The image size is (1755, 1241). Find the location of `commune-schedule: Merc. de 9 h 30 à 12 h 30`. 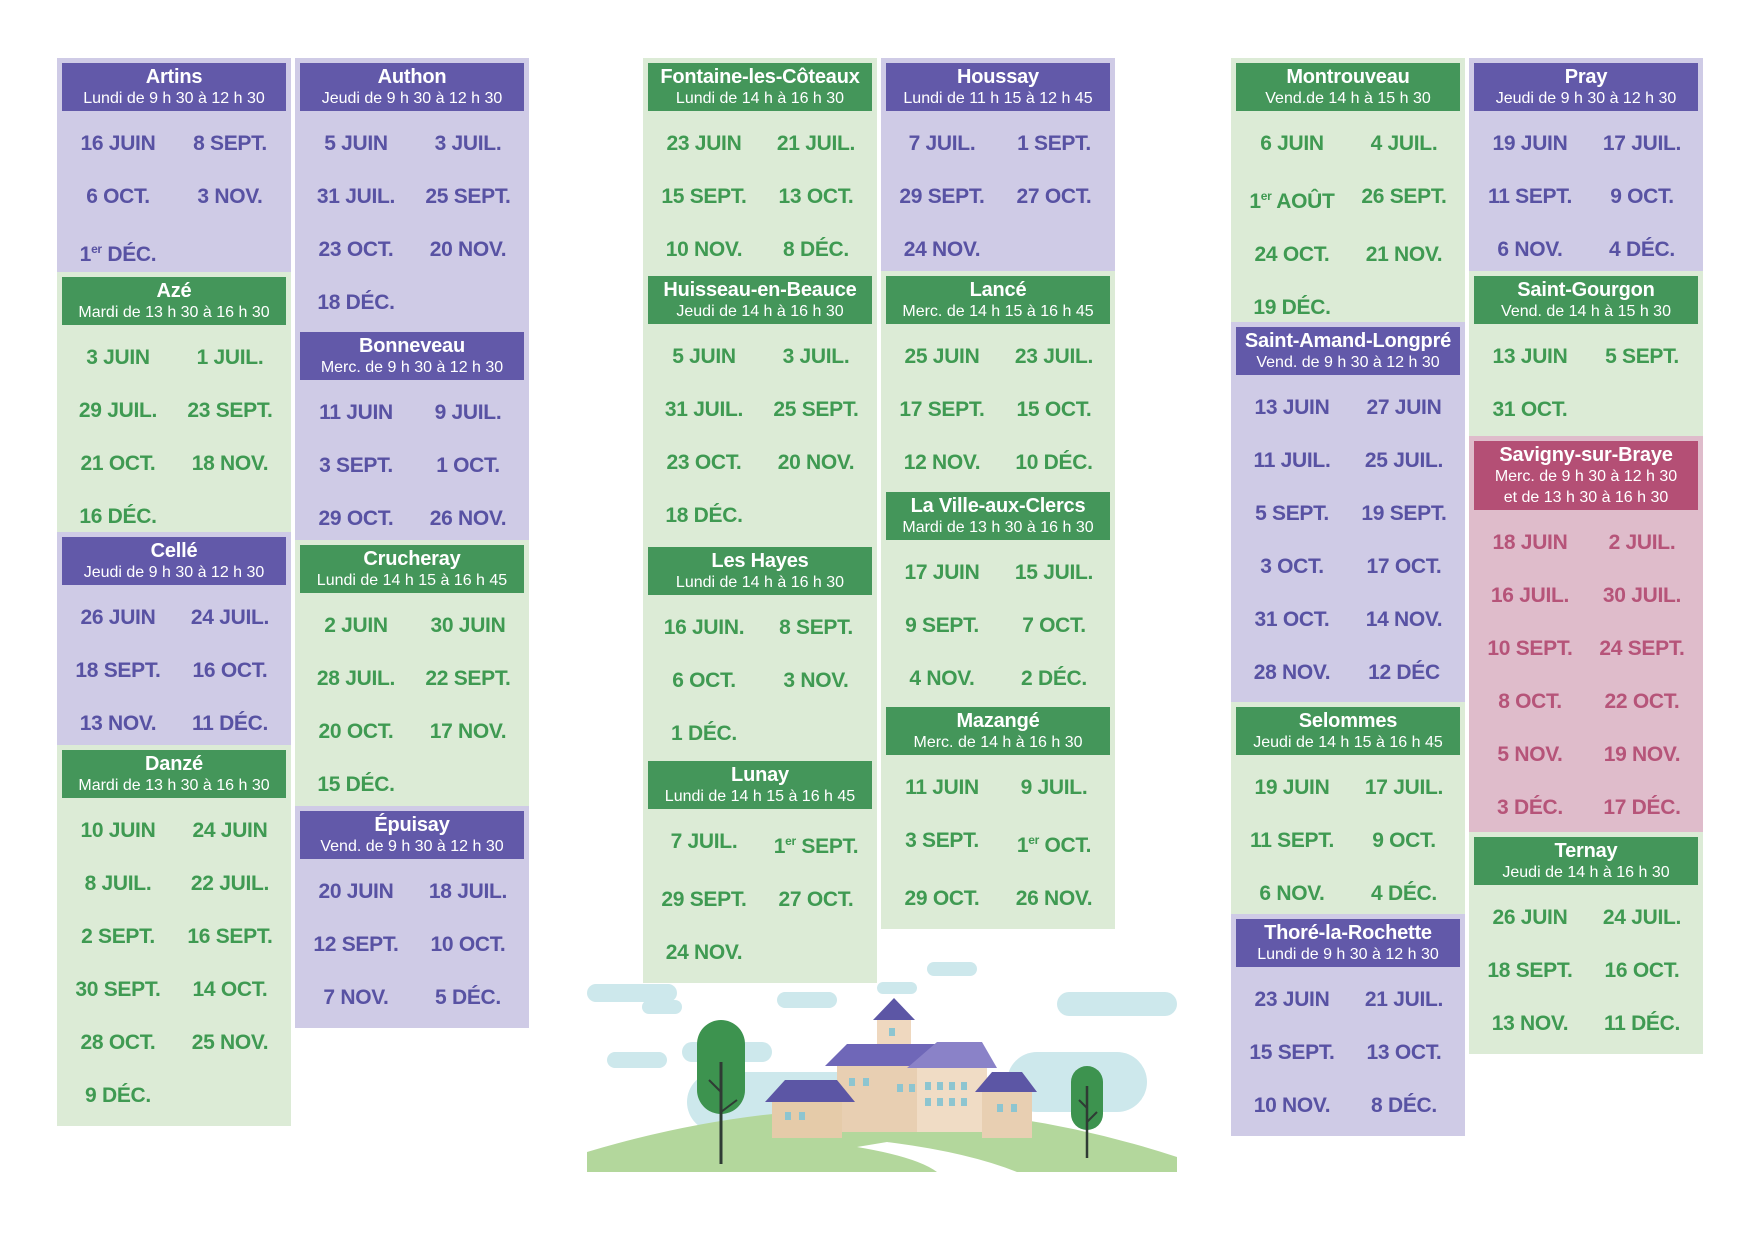

commune-schedule: Merc. de 9 h 30 à 12 h 30 is located at coordinates (412, 367).